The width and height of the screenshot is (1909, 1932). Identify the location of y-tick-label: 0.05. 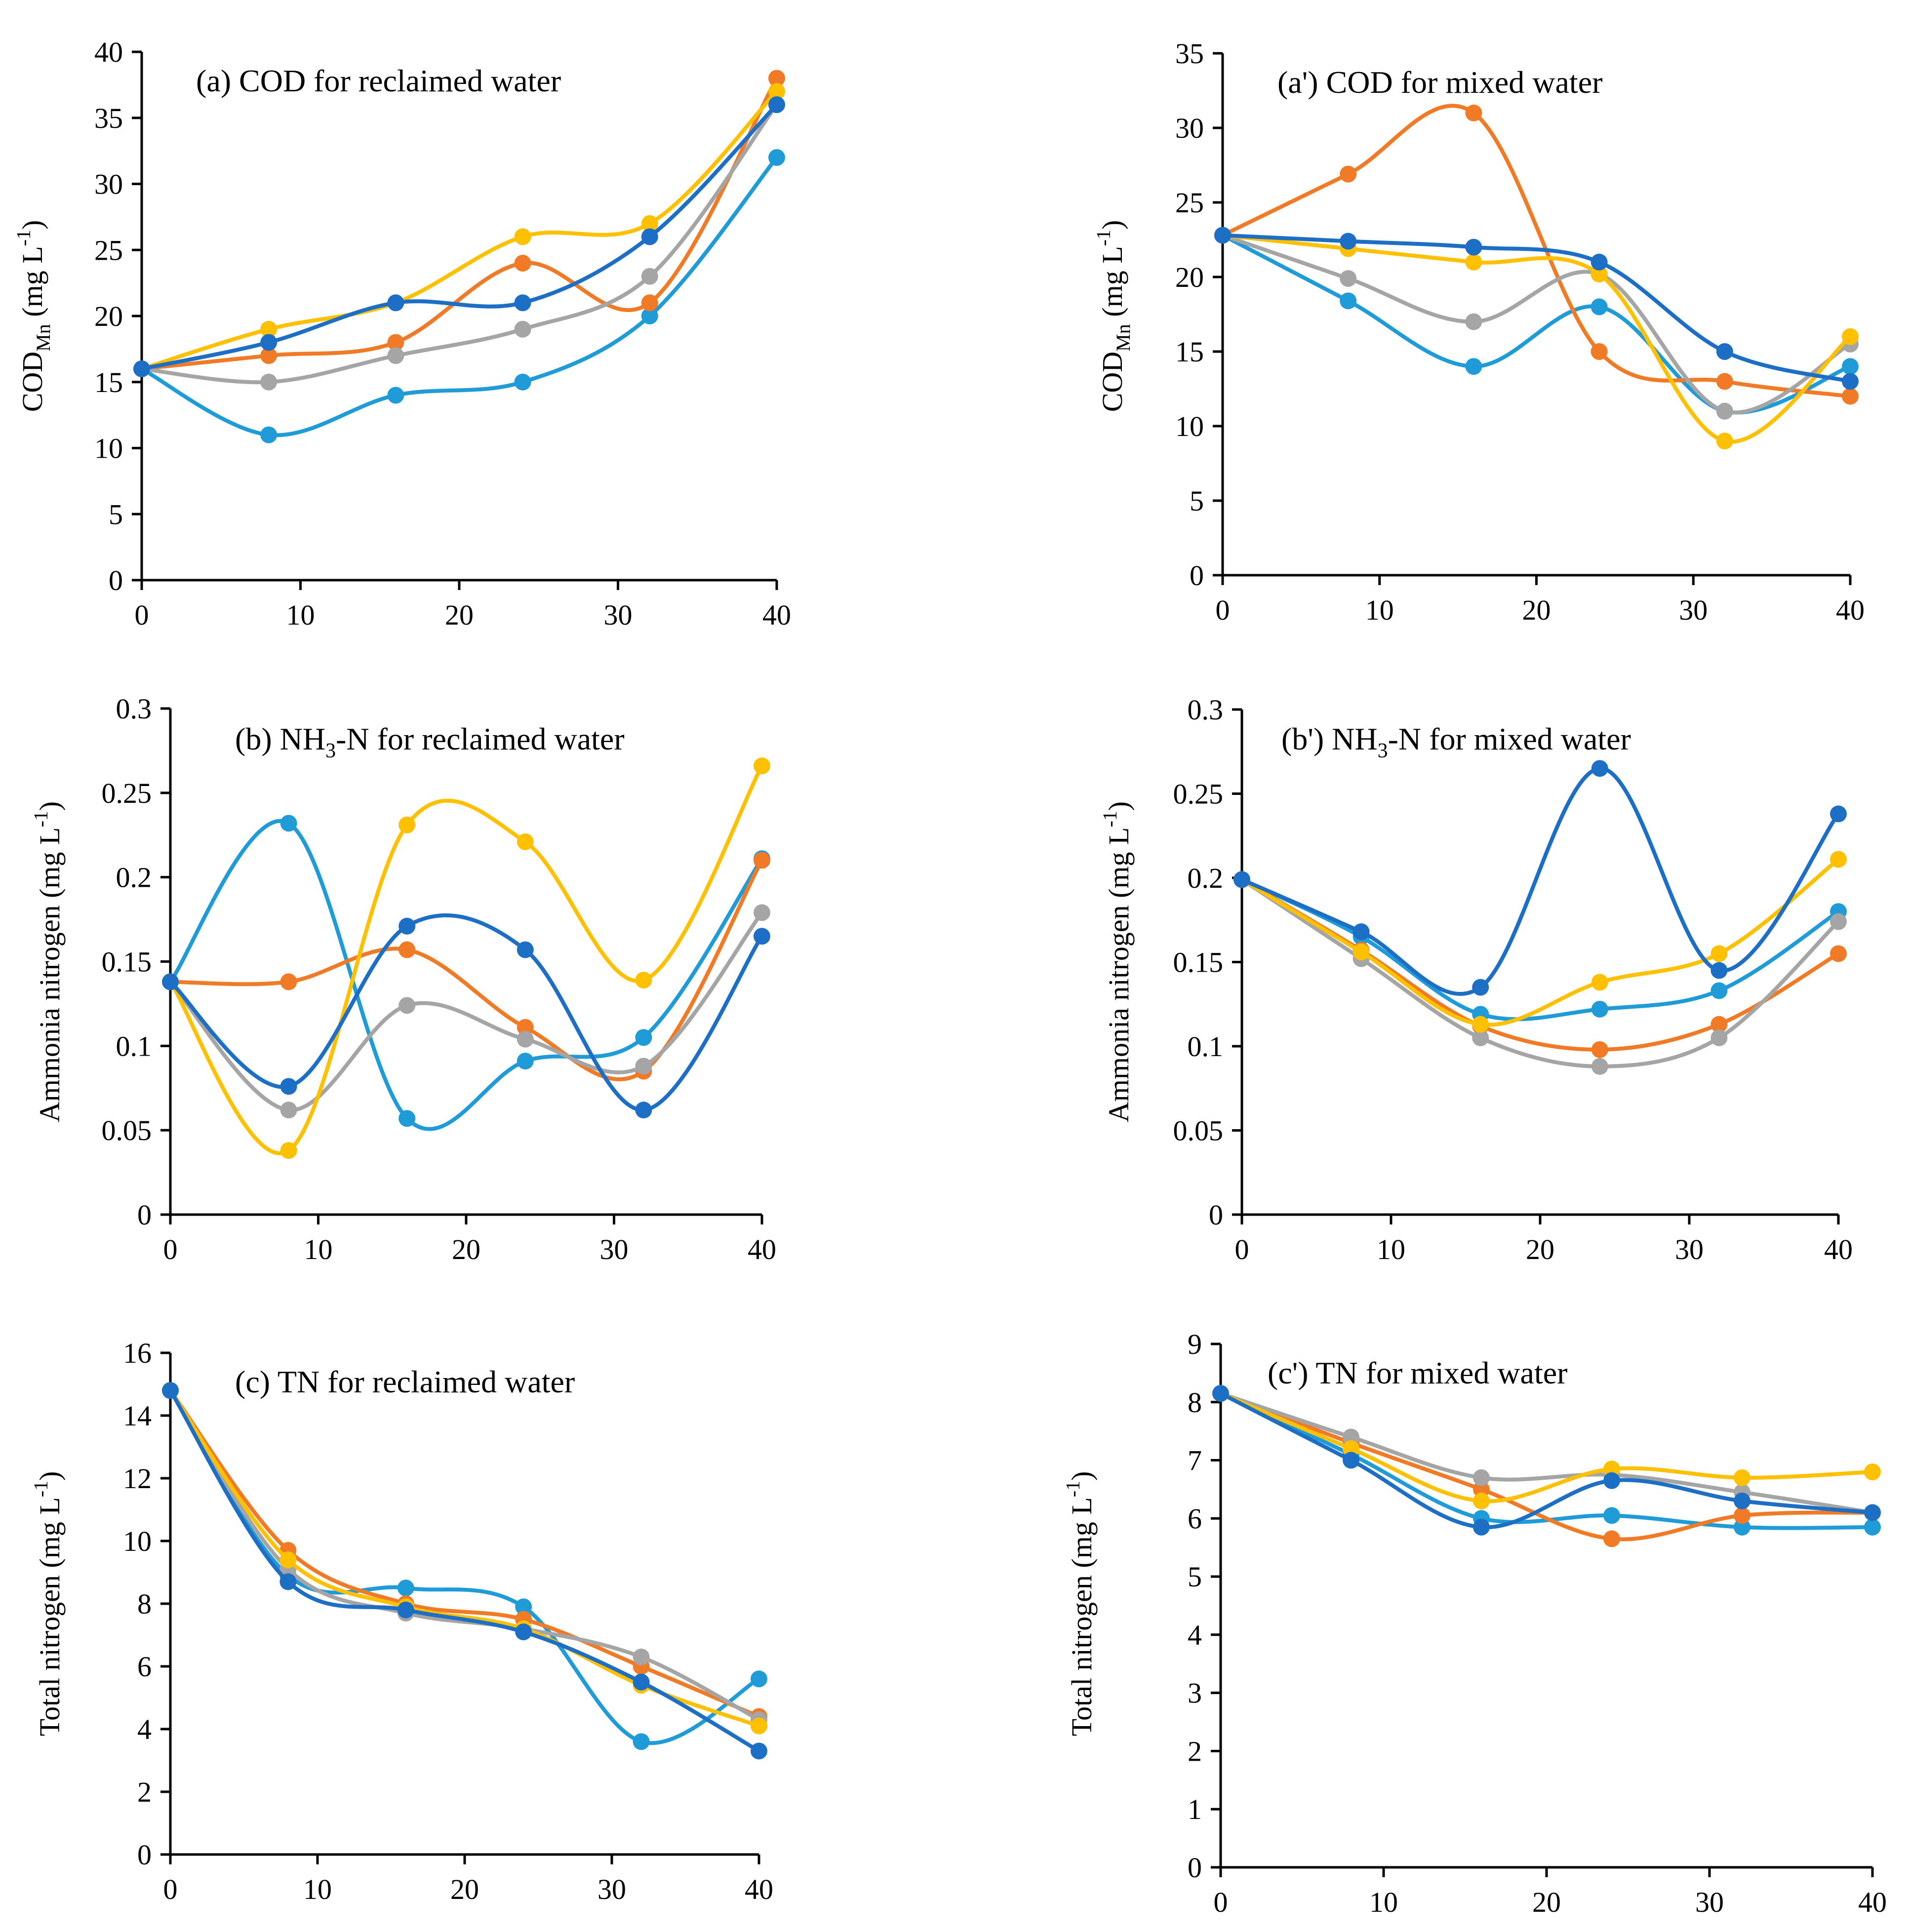
(127, 1130).